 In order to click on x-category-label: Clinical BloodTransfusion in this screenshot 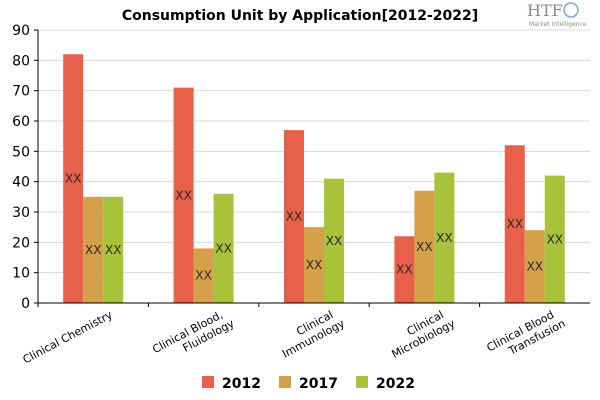, I will do `click(526, 335)`.